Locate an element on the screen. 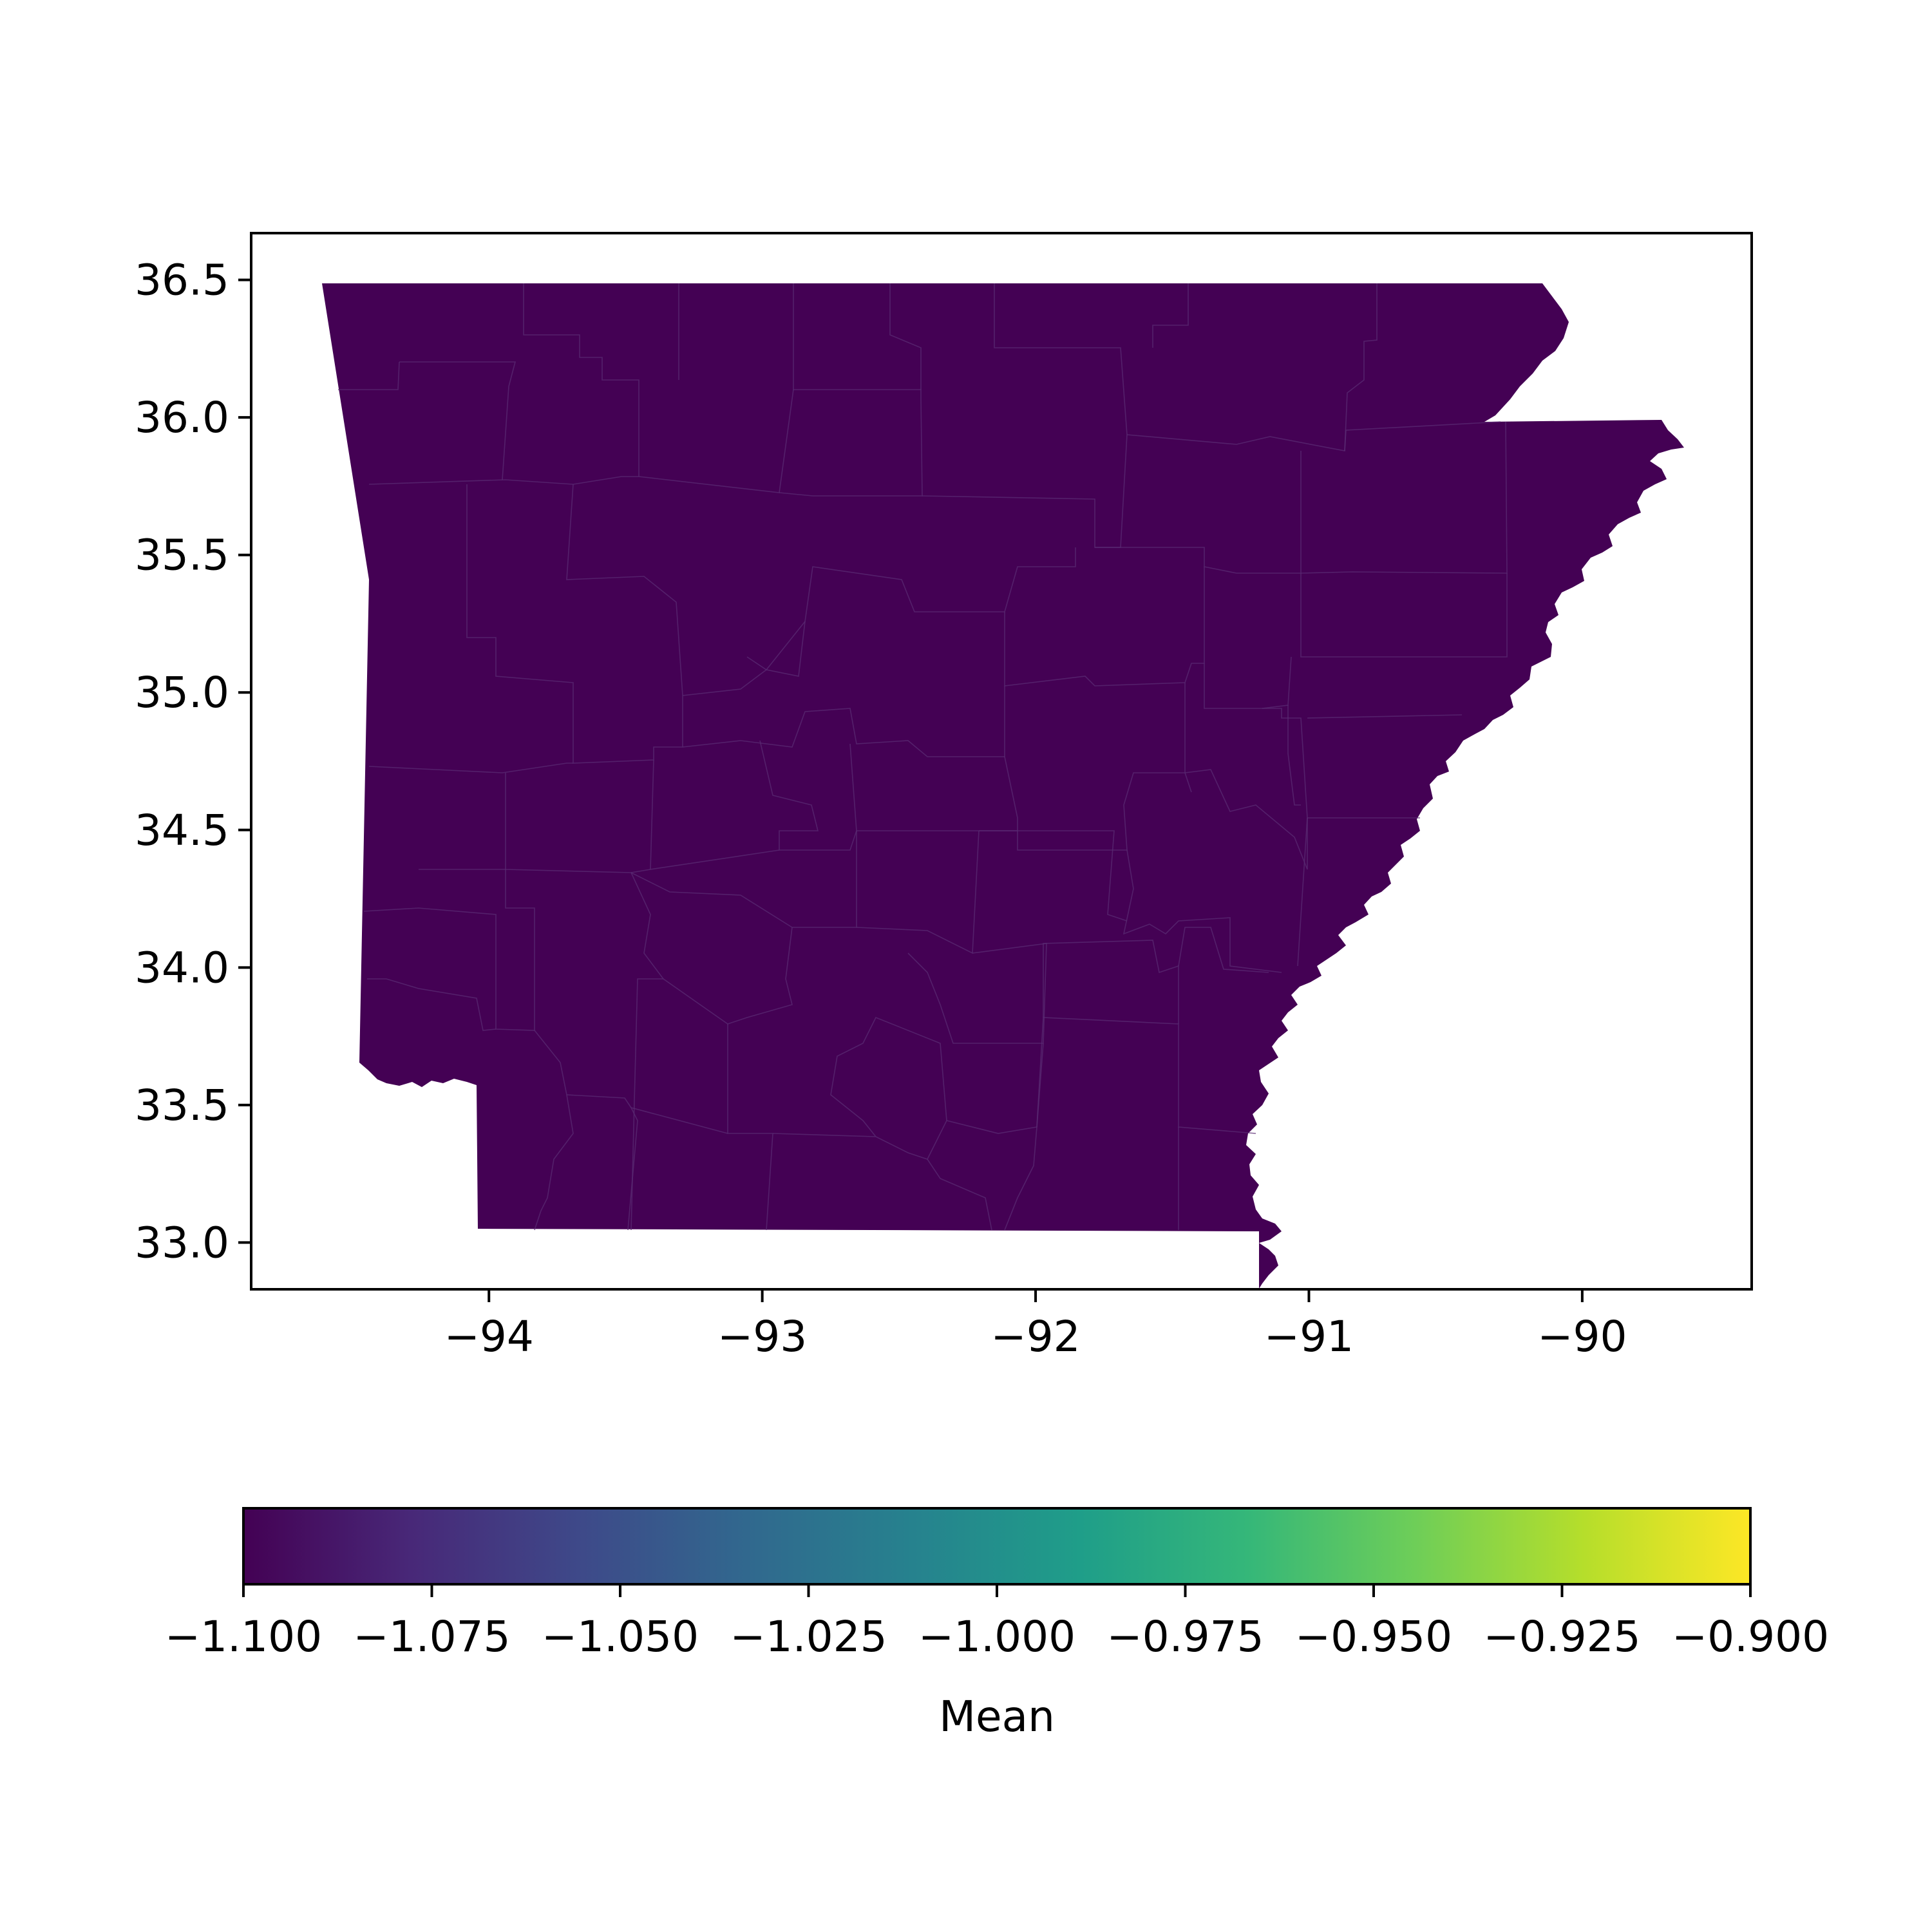  x-tick-label: −92 is located at coordinates (1035, 1337).